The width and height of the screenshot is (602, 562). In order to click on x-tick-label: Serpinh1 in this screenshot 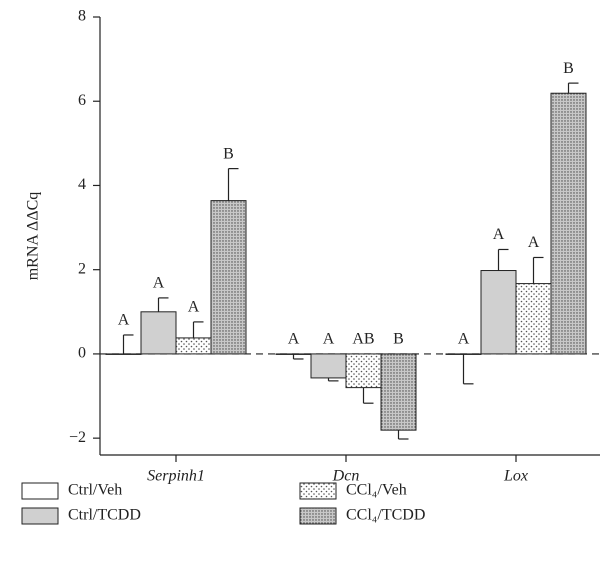, I will do `click(176, 476)`.